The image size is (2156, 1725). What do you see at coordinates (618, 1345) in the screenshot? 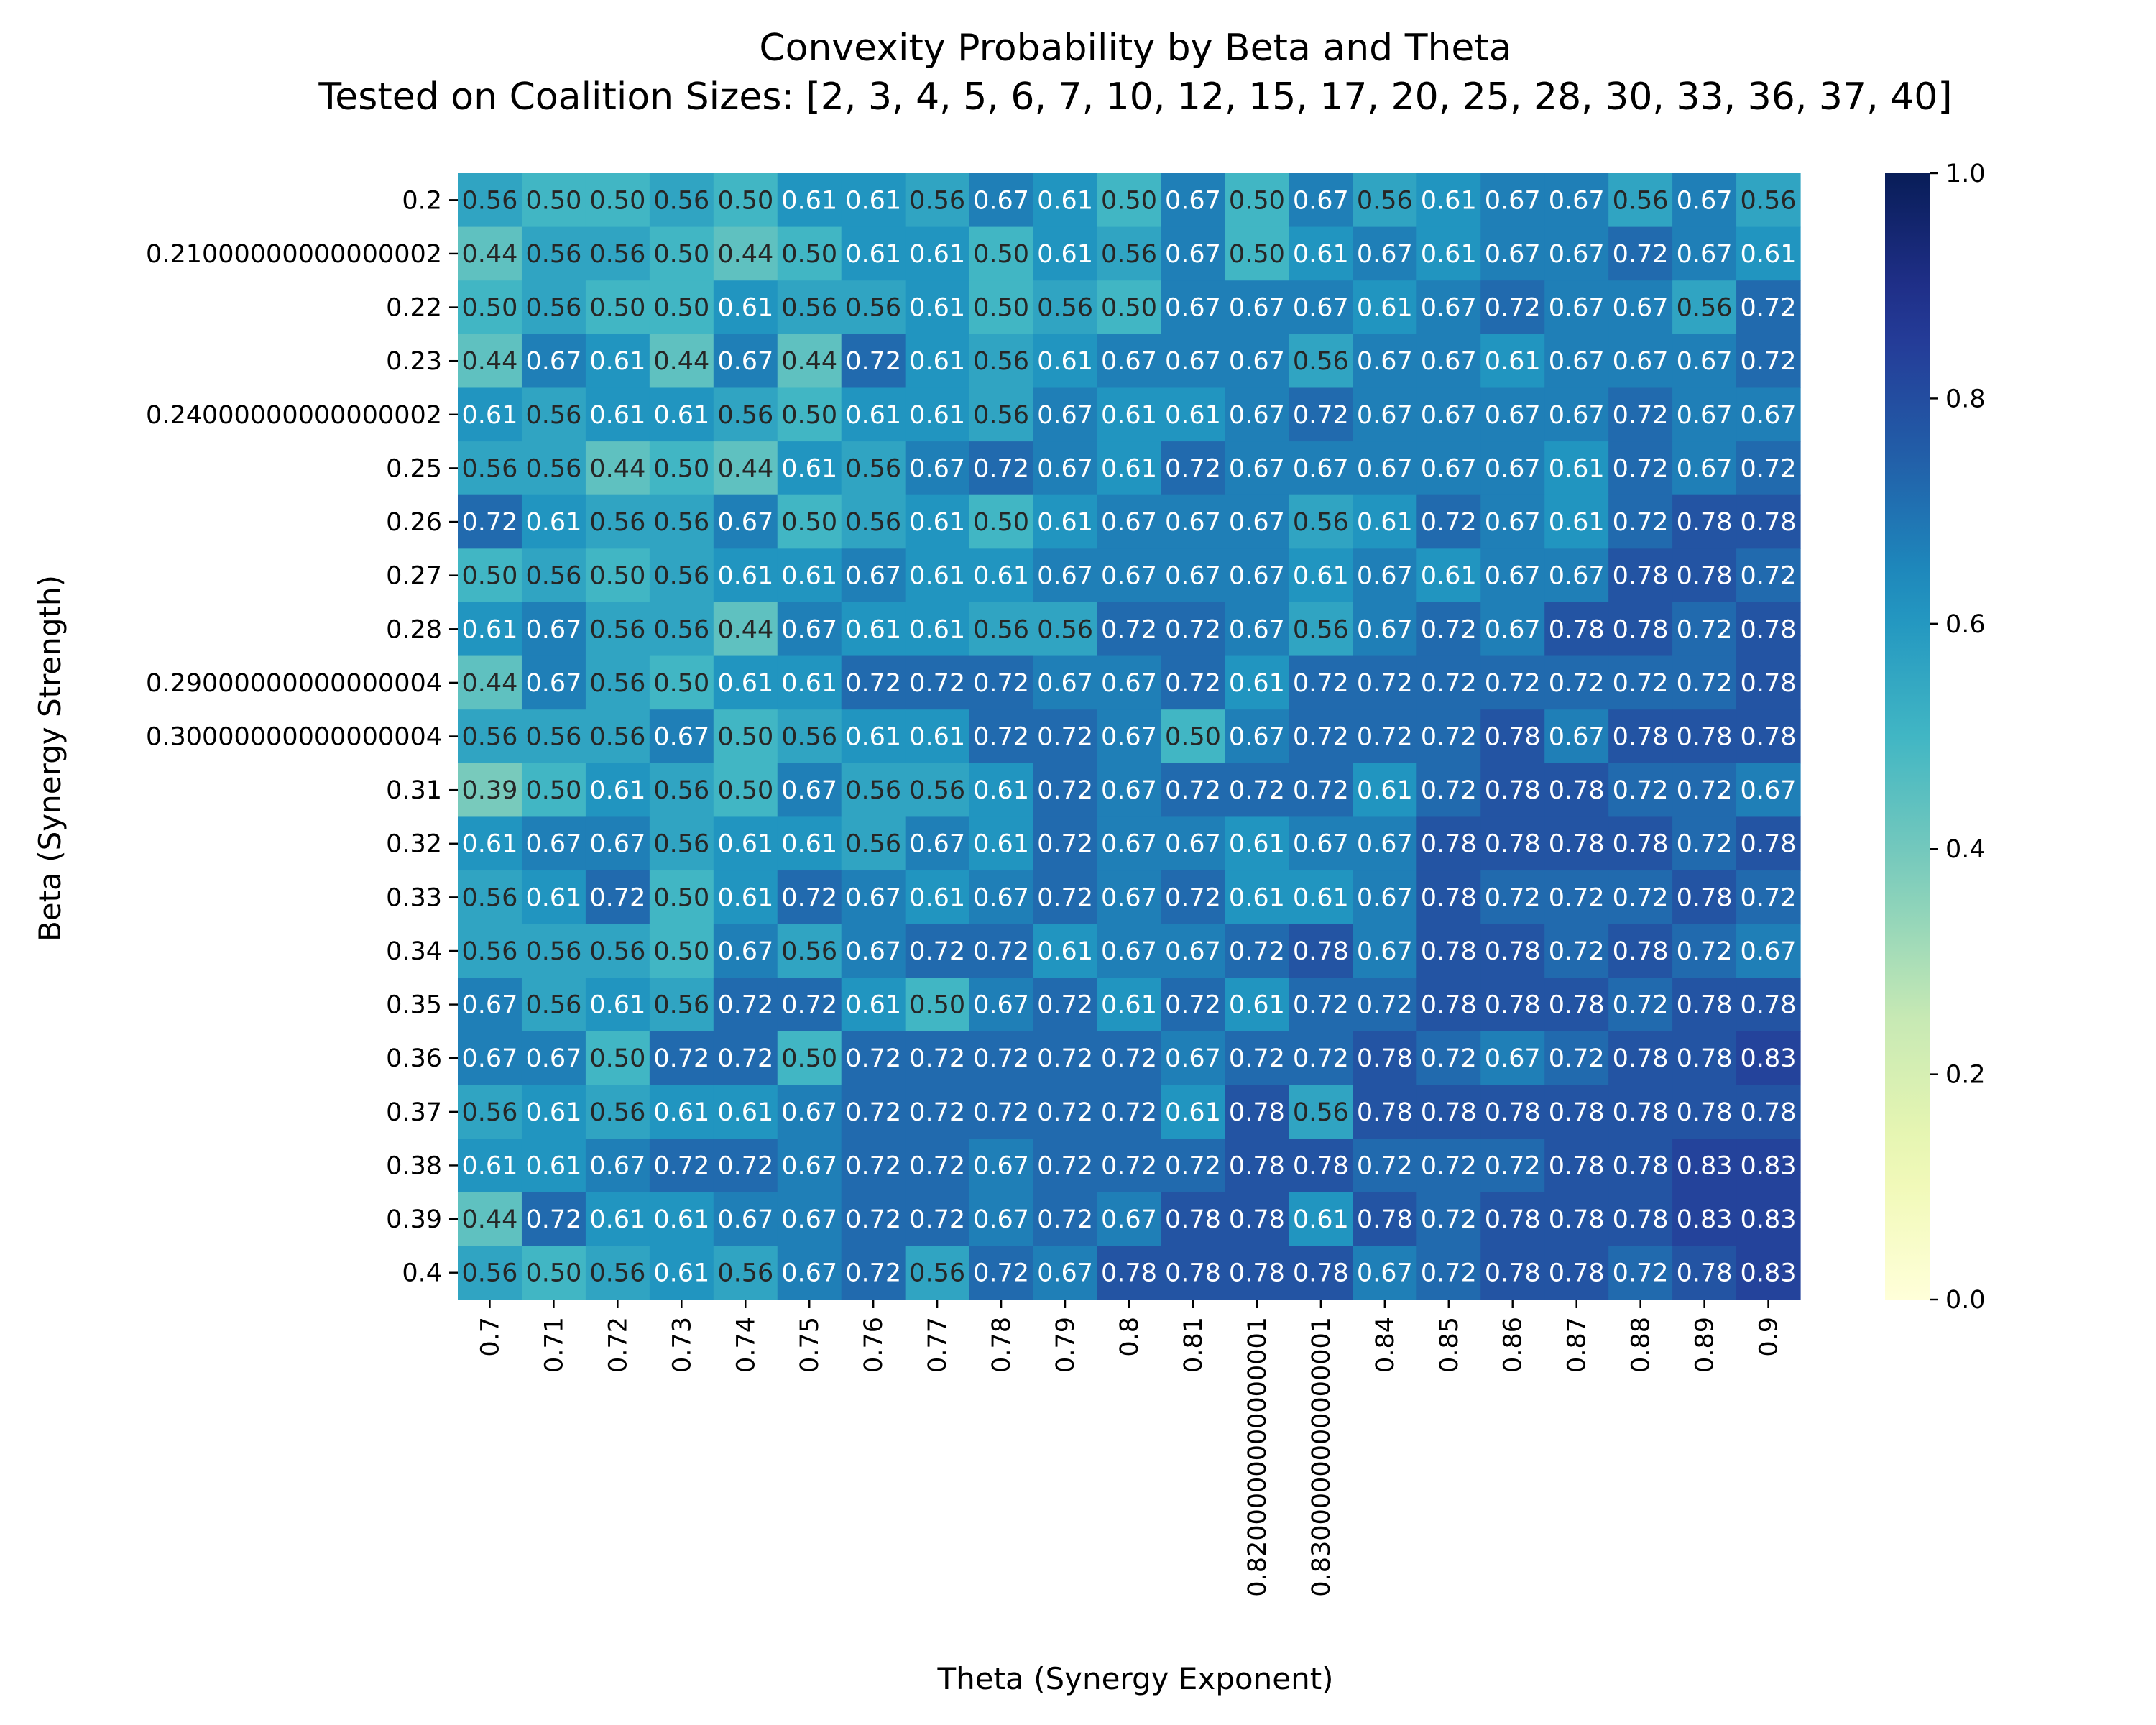
I see `x-tick-label: 0.72` at bounding box center [618, 1345].